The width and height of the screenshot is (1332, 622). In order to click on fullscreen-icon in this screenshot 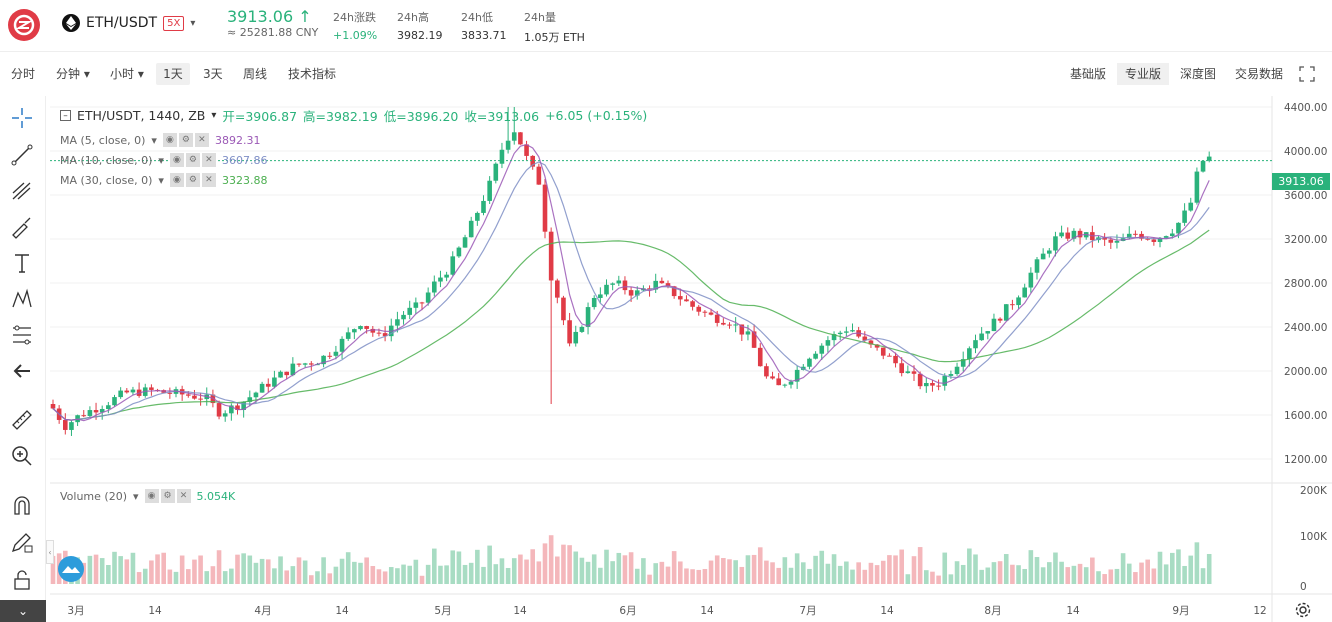, I will do `click(1307, 75)`.